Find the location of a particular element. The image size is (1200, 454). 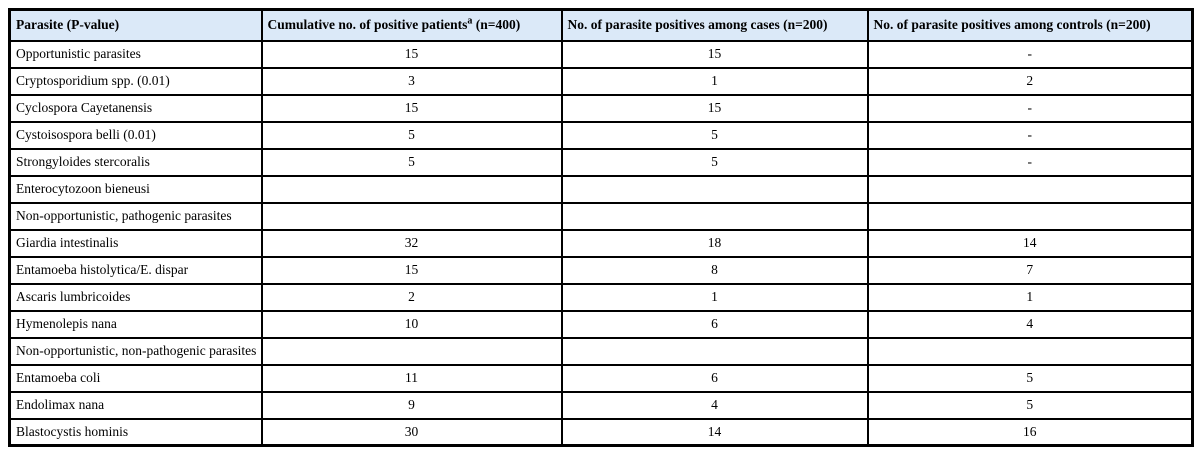

footnote-marker: a is located at coordinates (470, 21).